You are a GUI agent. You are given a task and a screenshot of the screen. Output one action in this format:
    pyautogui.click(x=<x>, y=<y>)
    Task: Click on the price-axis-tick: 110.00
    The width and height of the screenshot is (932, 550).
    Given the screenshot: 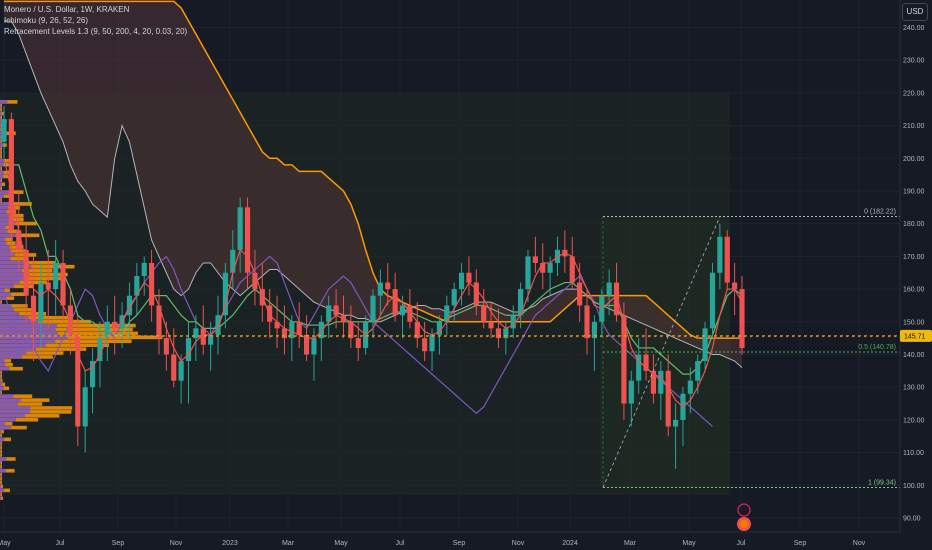 What is the action you would take?
    pyautogui.click(x=913, y=453)
    